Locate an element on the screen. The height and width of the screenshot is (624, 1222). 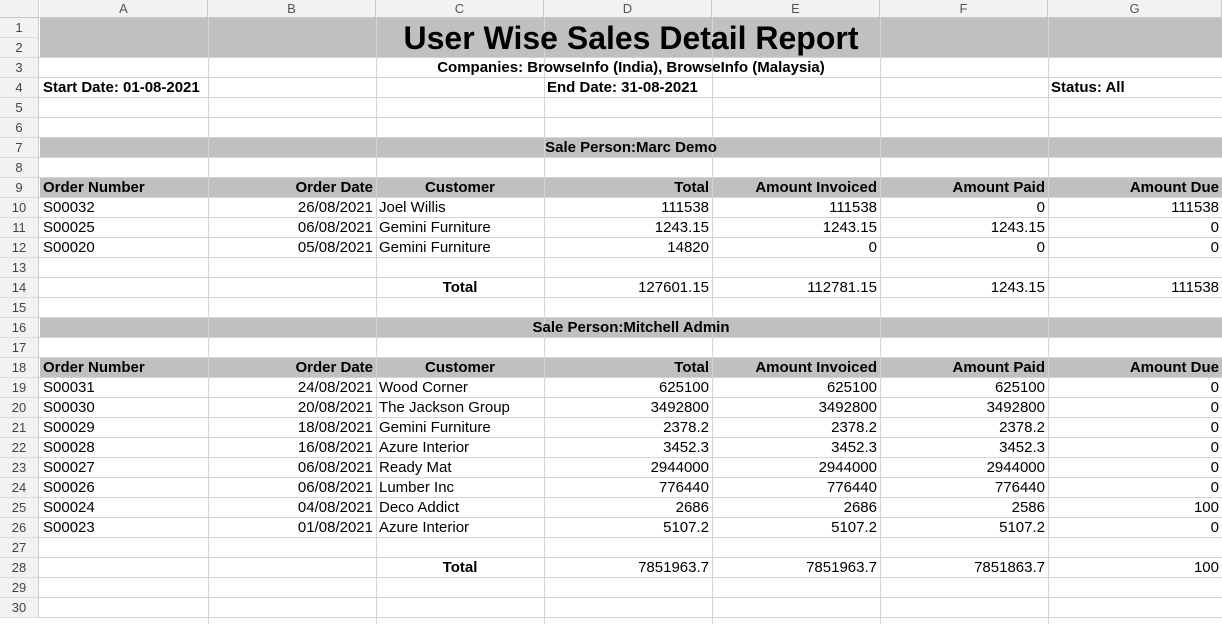
order-cell: S00023 is located at coordinates (69, 527).